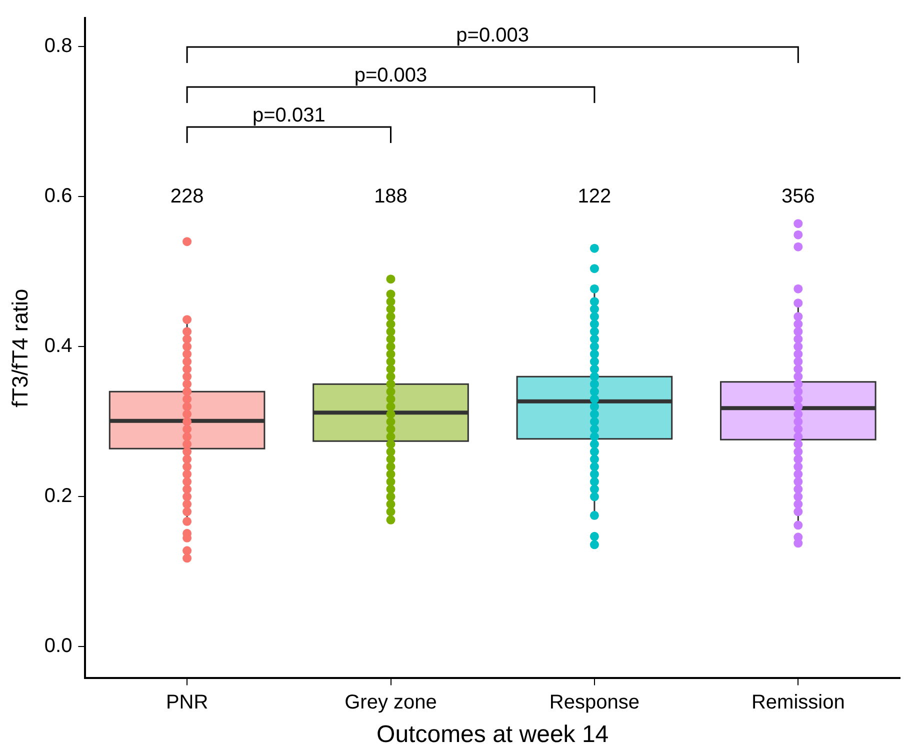  Describe the element at coordinates (798, 196) in the screenshot. I see `annotation: 356` at that location.